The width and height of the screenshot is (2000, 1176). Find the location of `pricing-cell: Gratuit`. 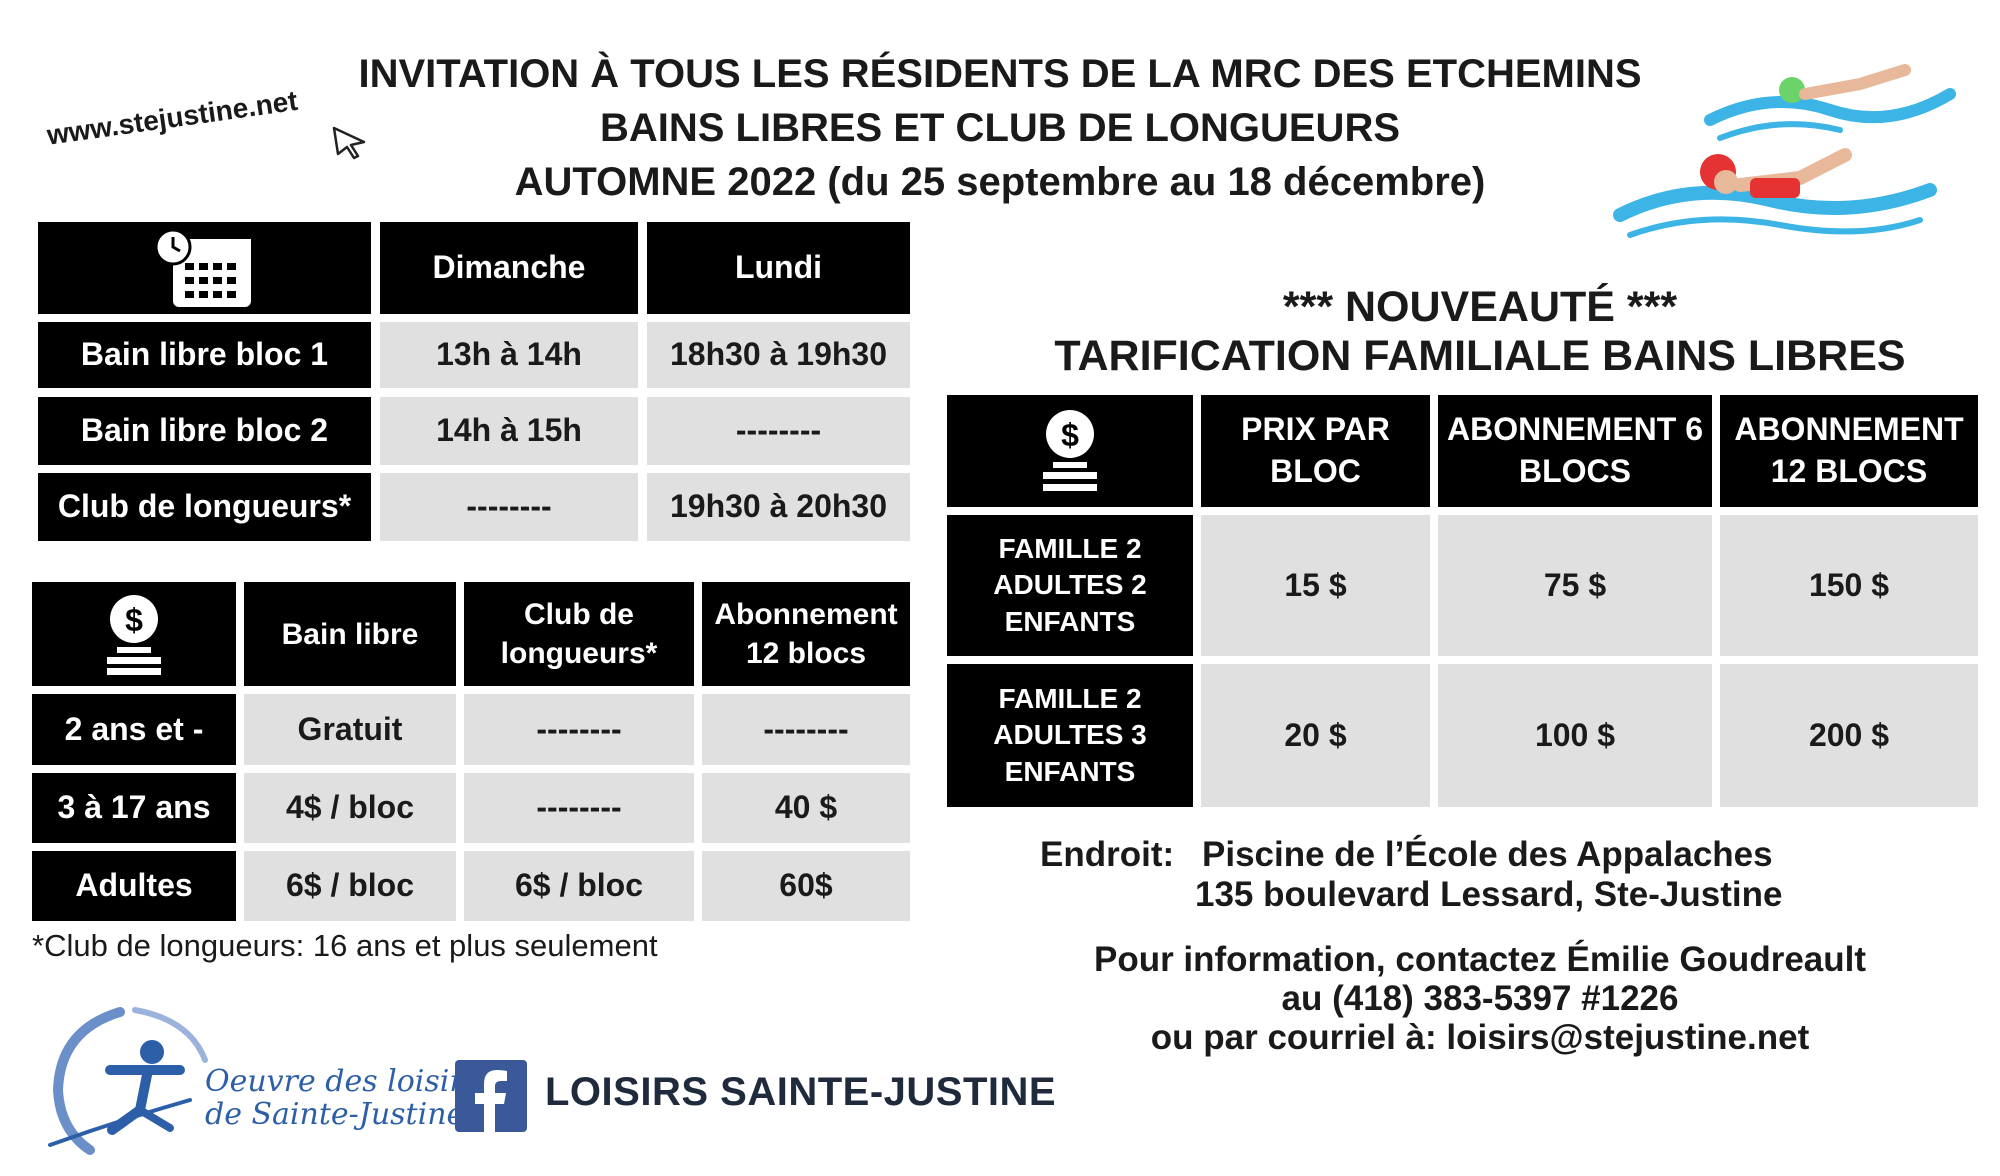

pricing-cell: Gratuit is located at coordinates (350, 729).